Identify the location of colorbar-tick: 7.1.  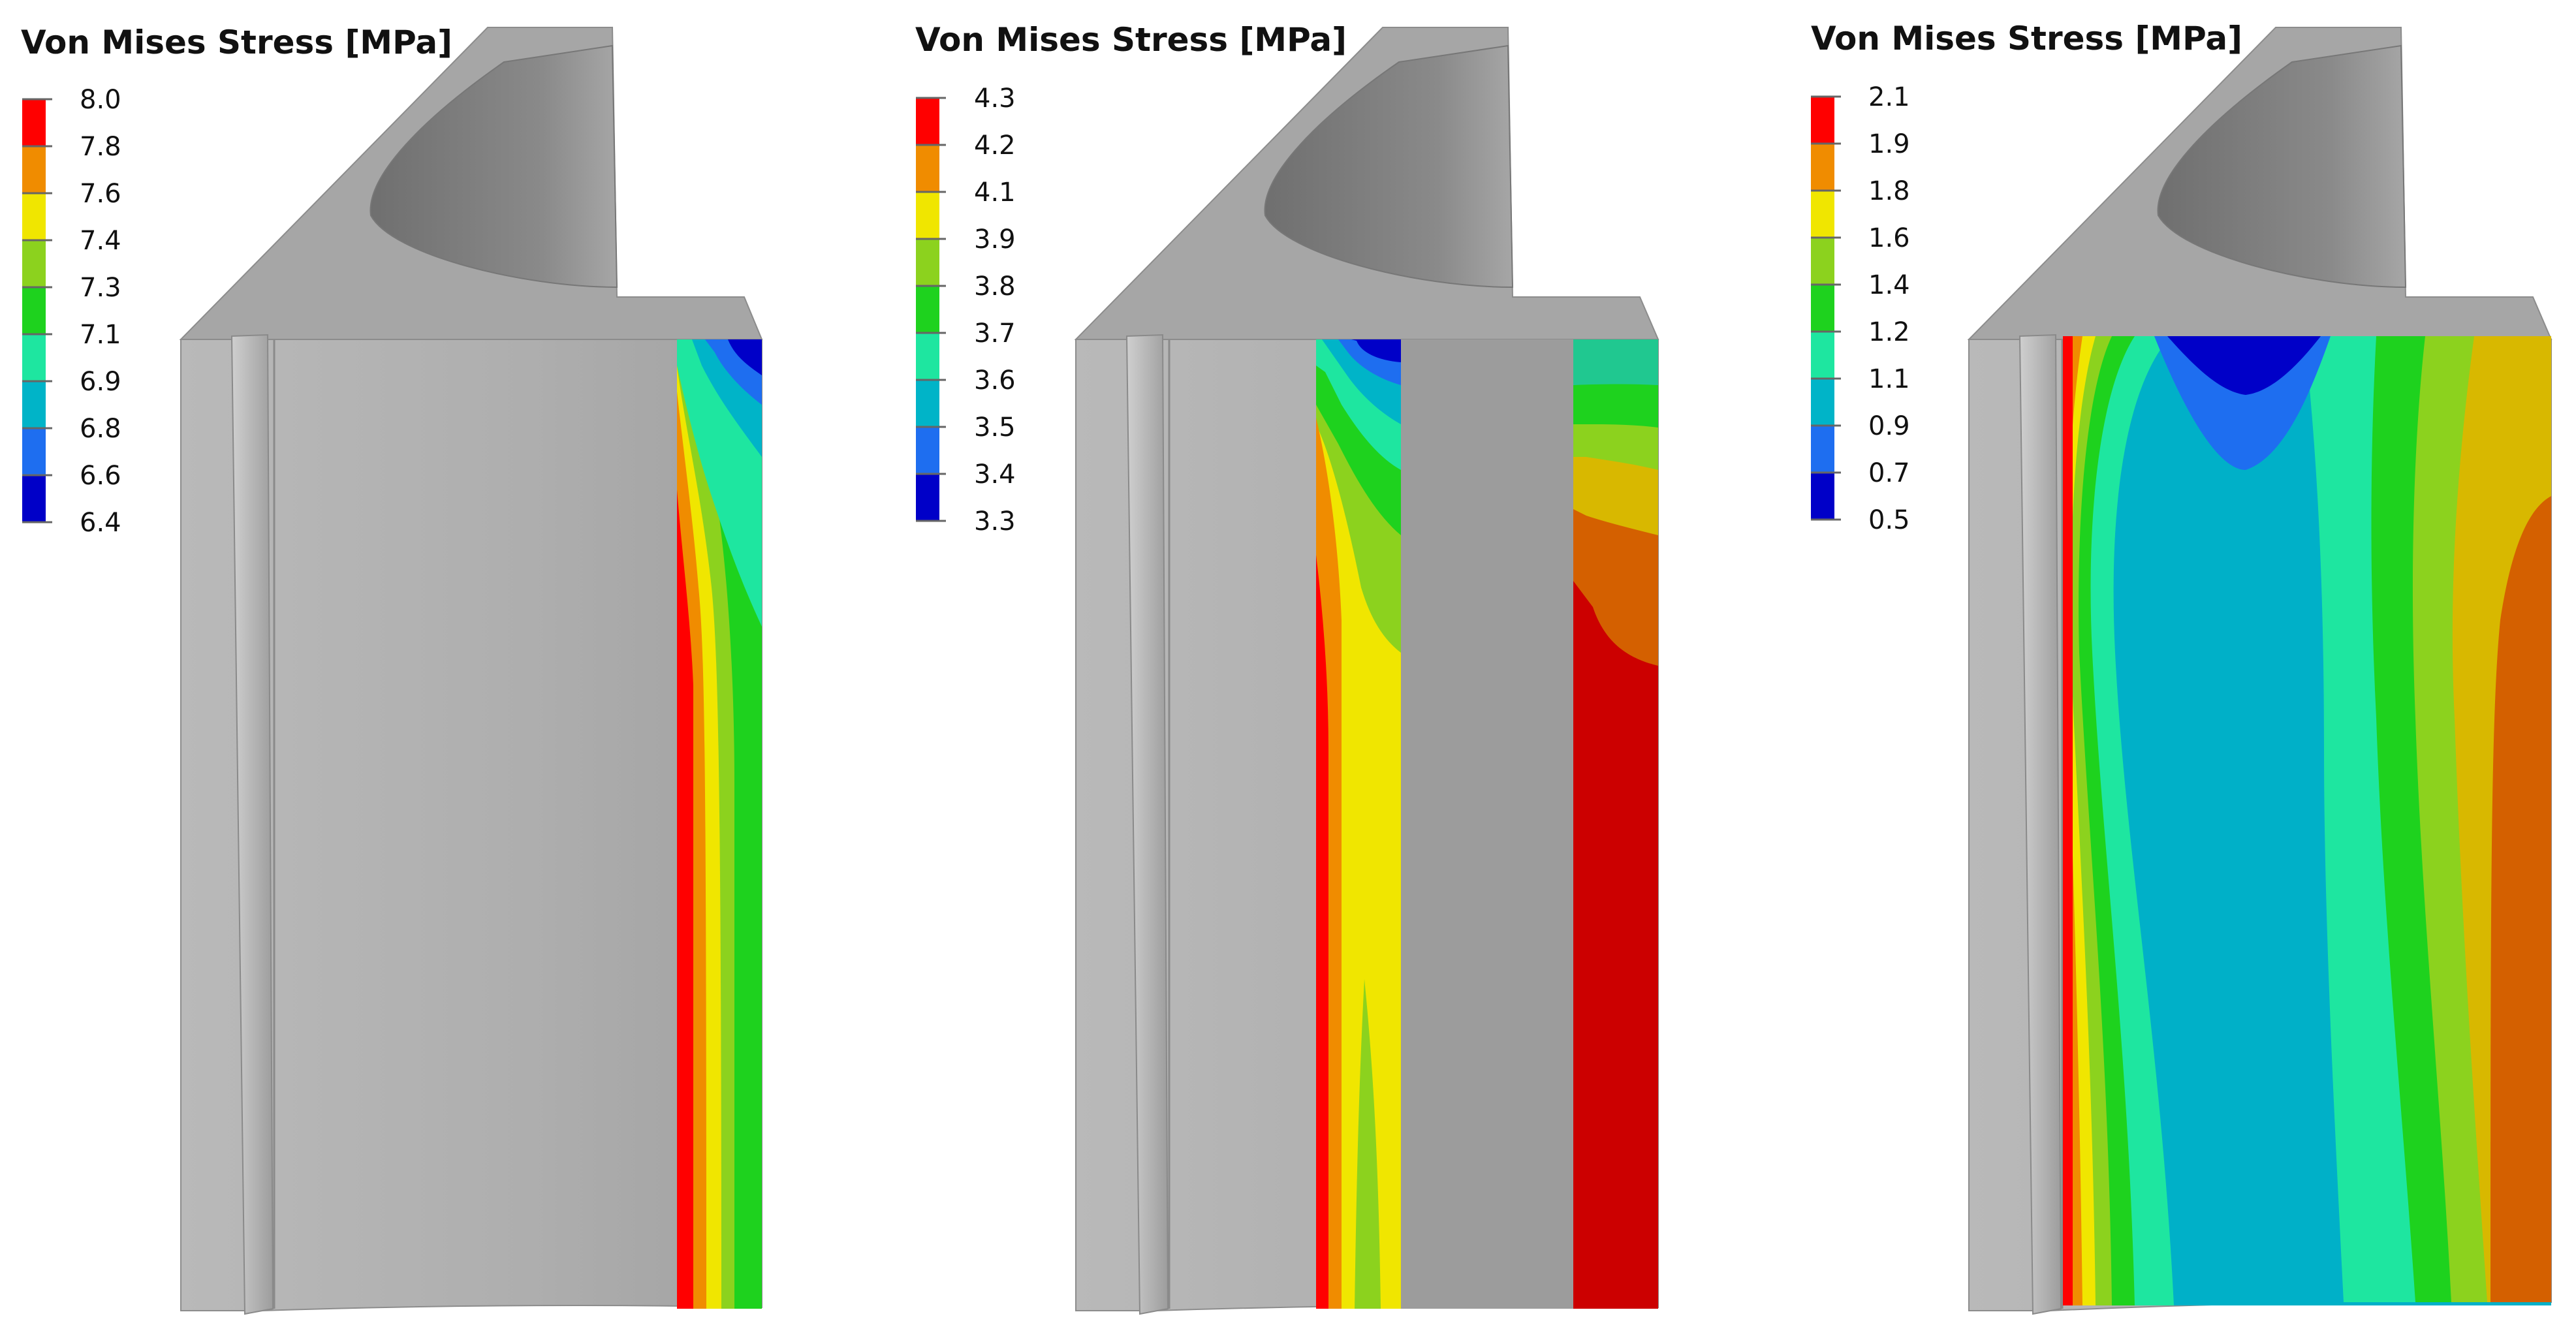
(100, 335).